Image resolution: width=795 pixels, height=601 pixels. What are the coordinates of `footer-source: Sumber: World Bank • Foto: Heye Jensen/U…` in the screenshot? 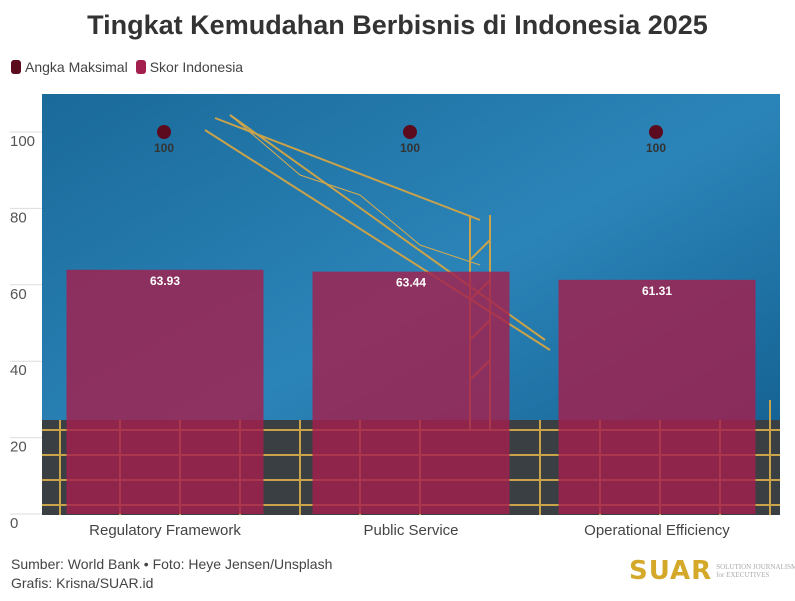 It's located at (171, 574).